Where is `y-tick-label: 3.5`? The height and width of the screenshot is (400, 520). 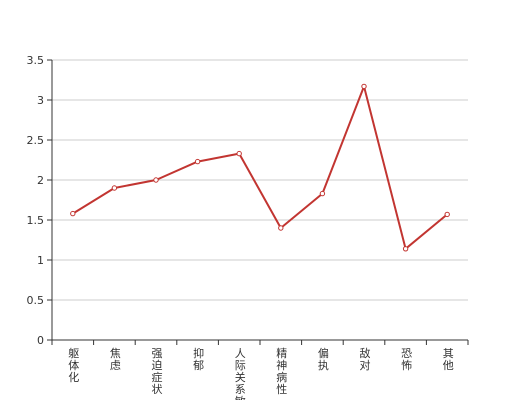
y-tick-label: 3.5 is located at coordinates (36, 60).